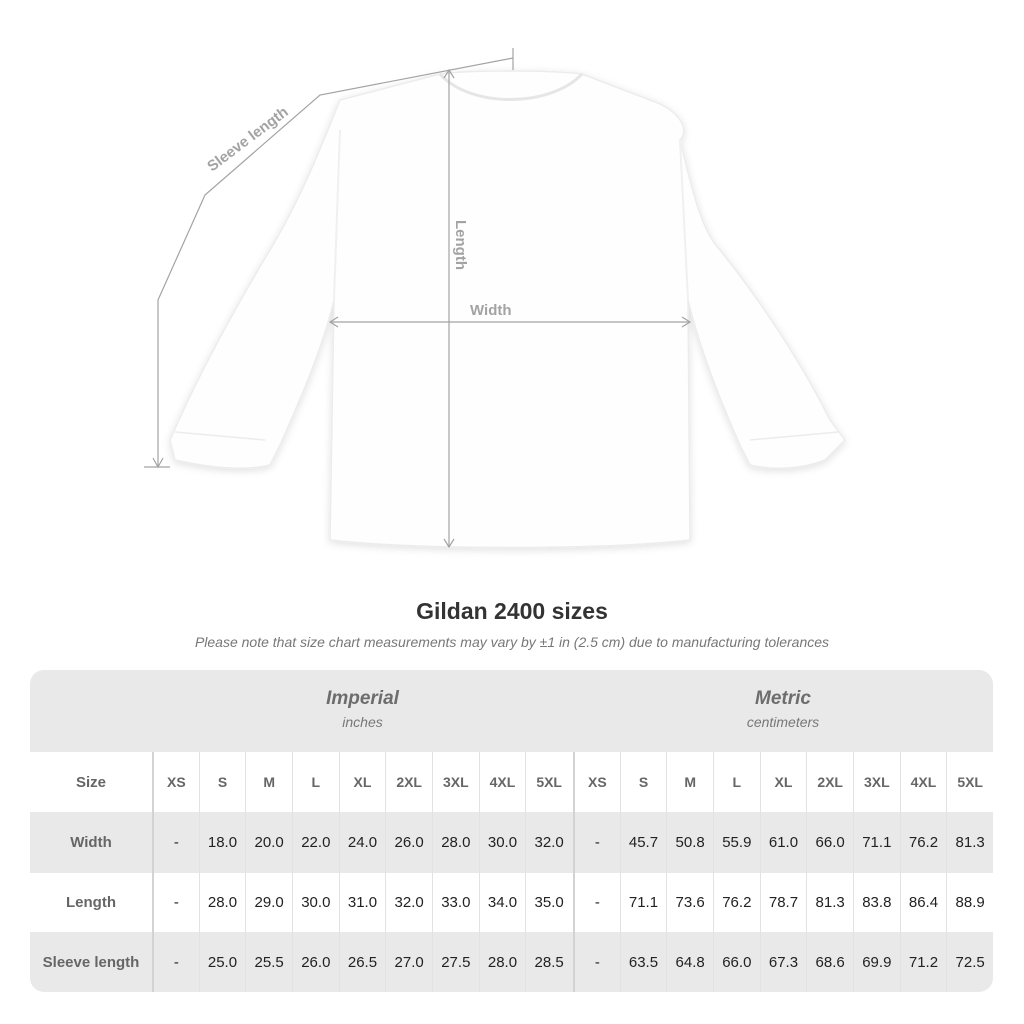  I want to click on size-header-label: Size, so click(90, 782).